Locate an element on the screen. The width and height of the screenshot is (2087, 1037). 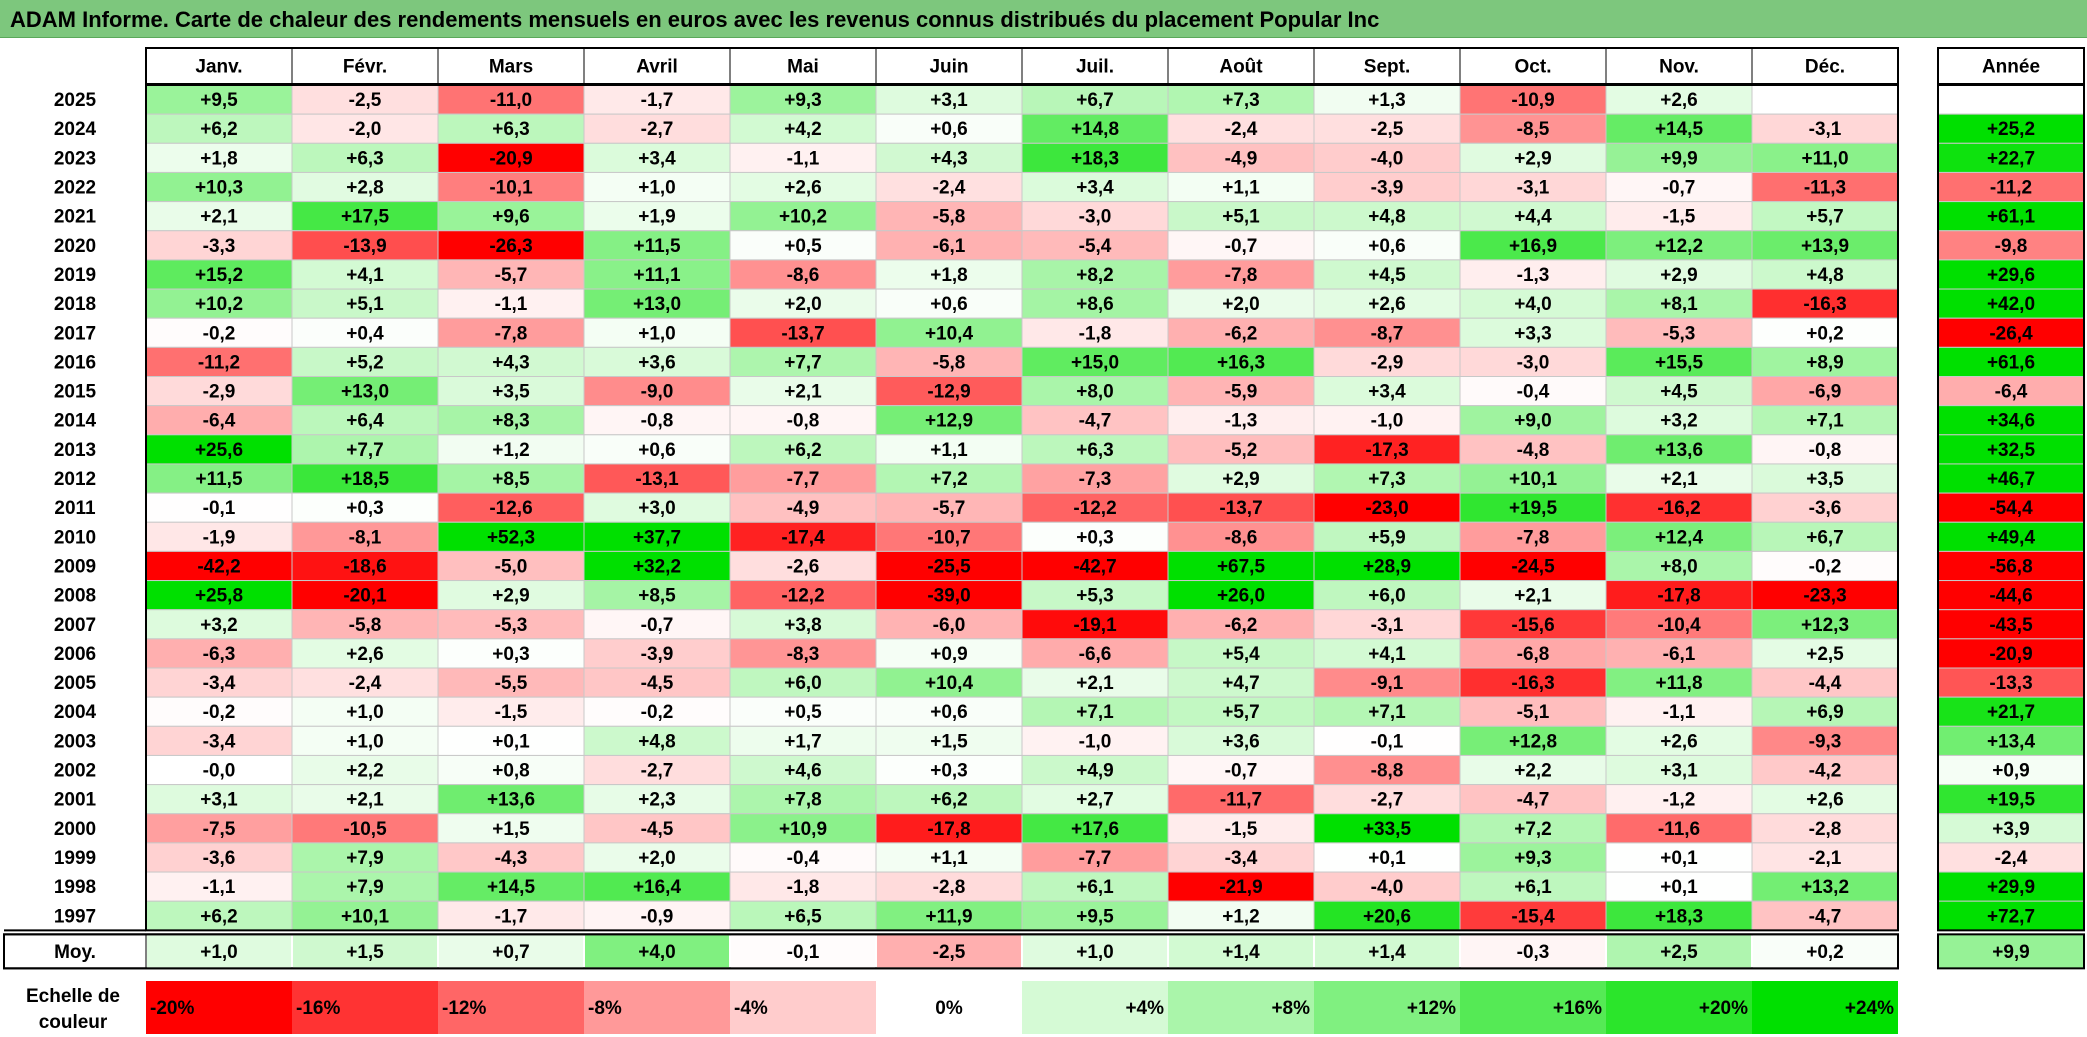
cell-value: -1,5 is located at coordinates (1679, 217).